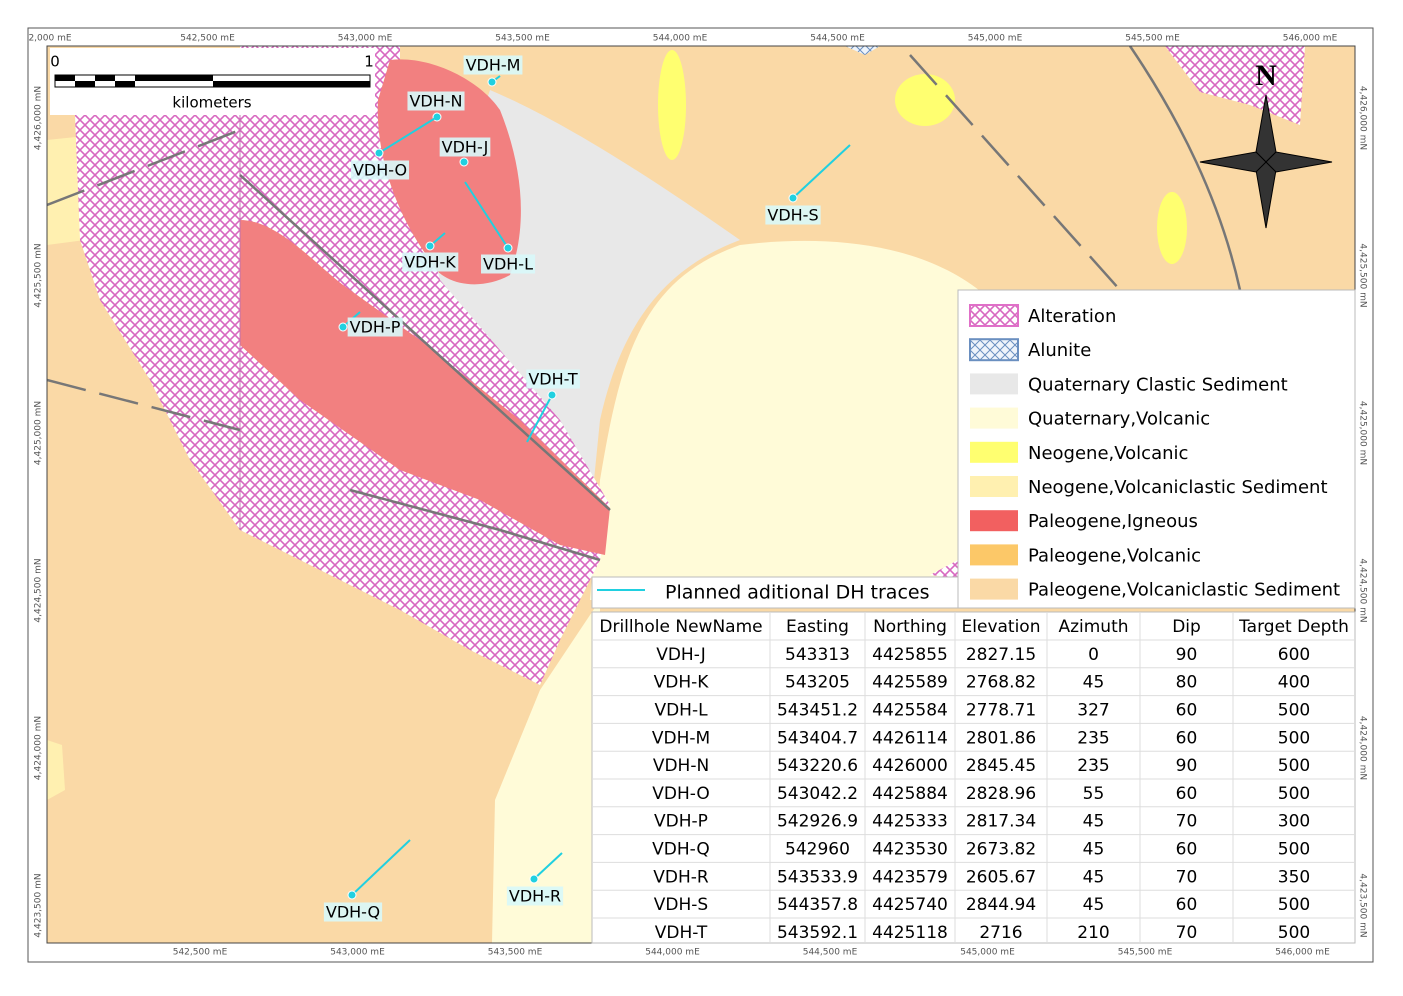  Describe the element at coordinates (1001, 627) in the screenshot. I see `table-header: Elevation` at that location.